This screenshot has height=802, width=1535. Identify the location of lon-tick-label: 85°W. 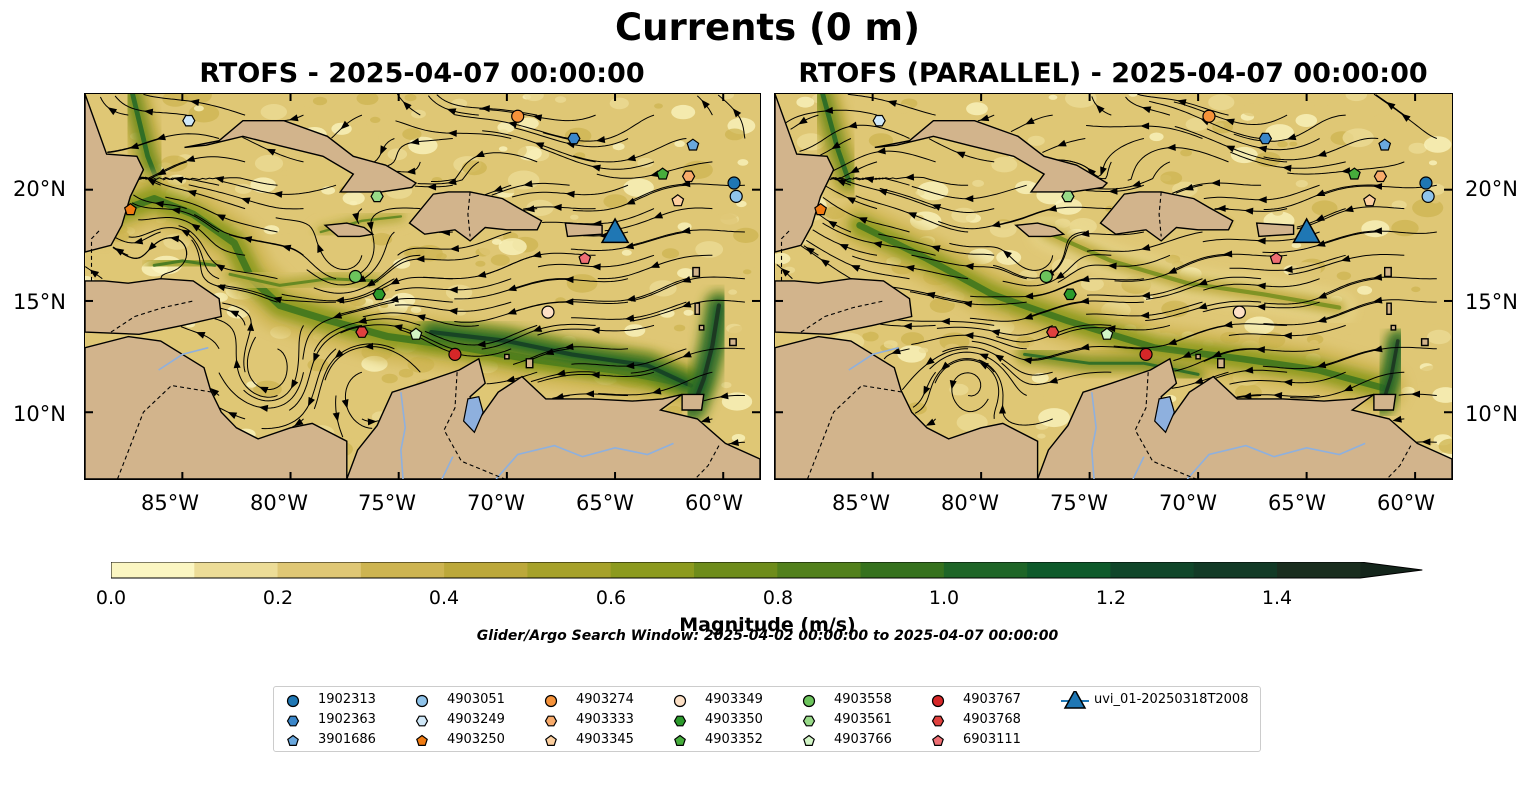
(170, 503).